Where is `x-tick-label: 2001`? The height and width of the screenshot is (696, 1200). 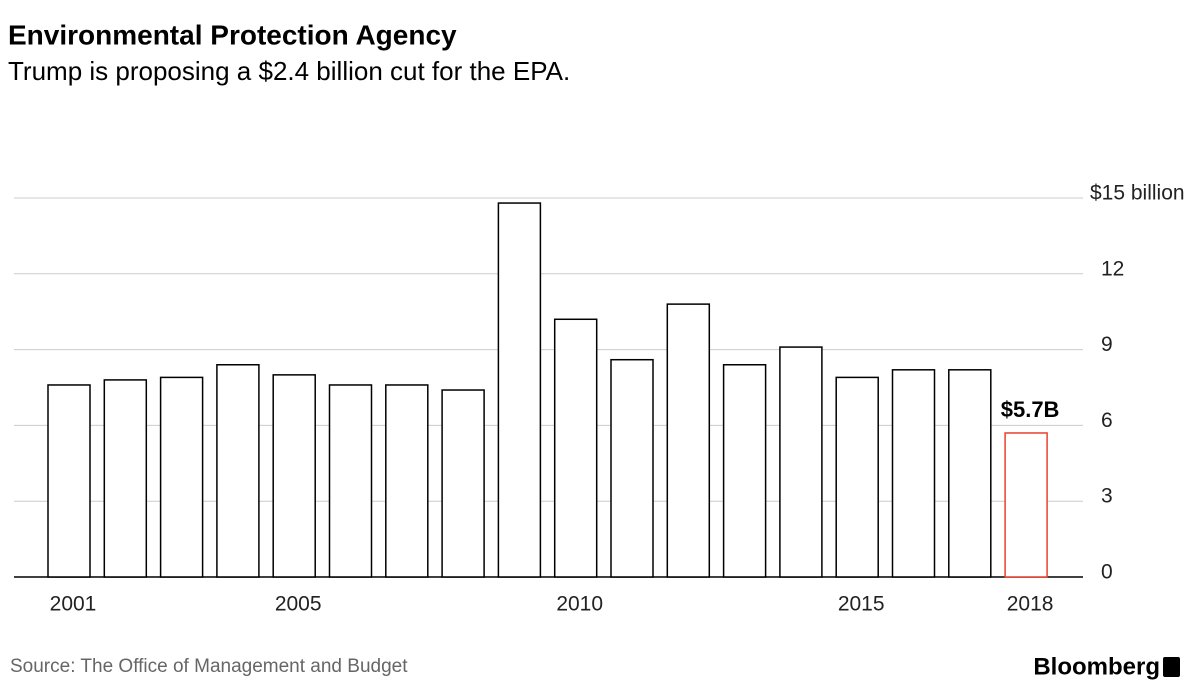
x-tick-label: 2001 is located at coordinates (73, 604).